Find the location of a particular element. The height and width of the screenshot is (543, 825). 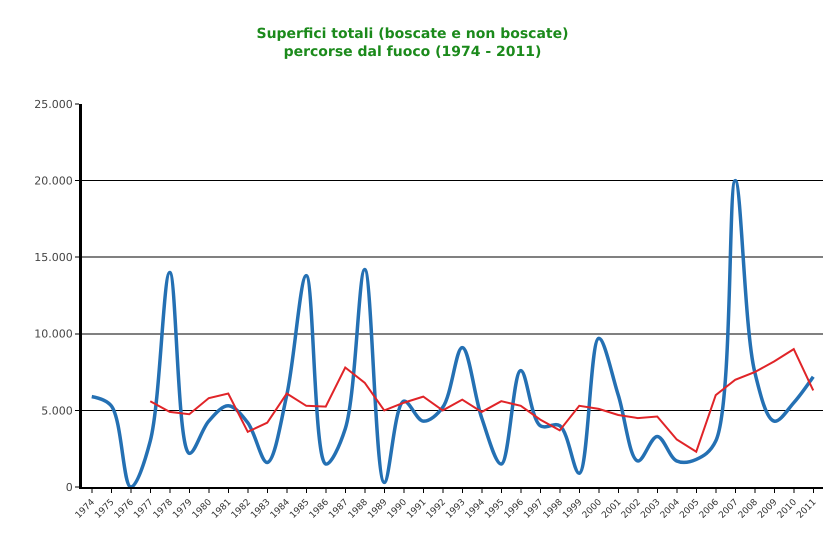

y-tick-label: 15.000 is located at coordinates (53, 257).